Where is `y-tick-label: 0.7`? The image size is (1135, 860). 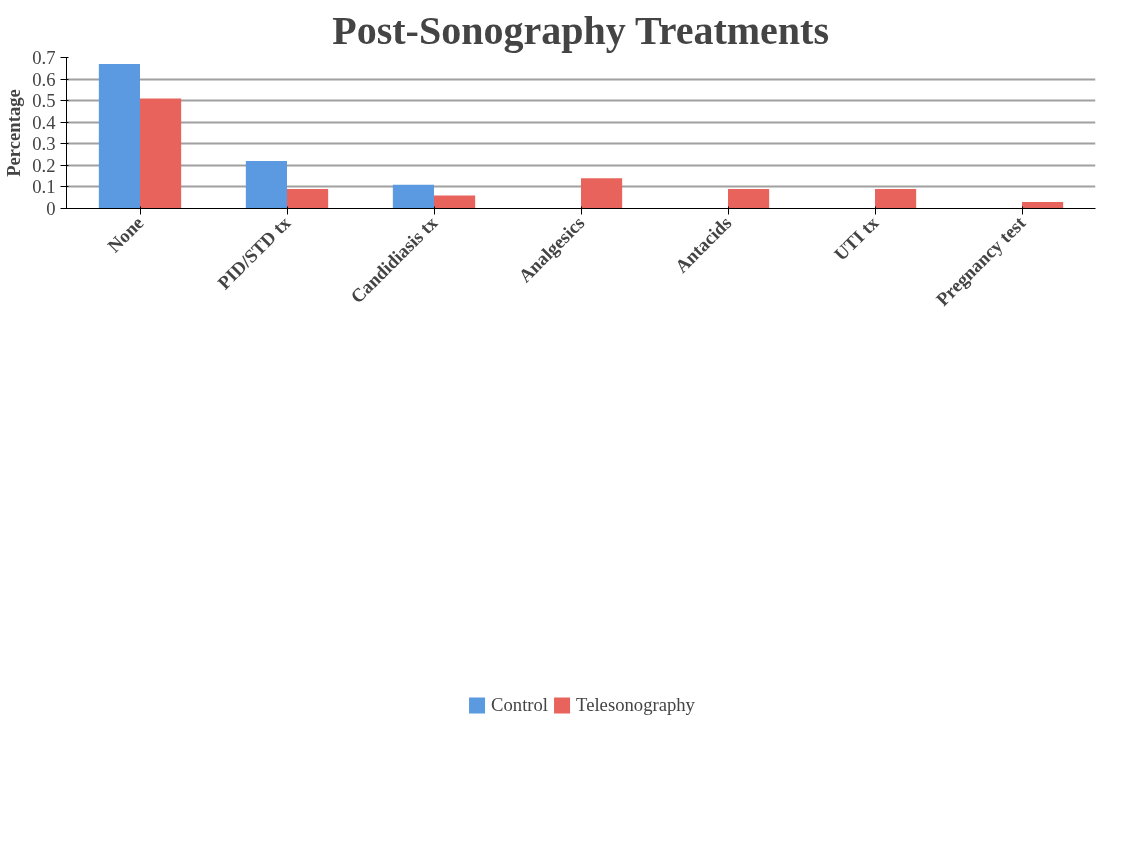 y-tick-label: 0.7 is located at coordinates (44, 57).